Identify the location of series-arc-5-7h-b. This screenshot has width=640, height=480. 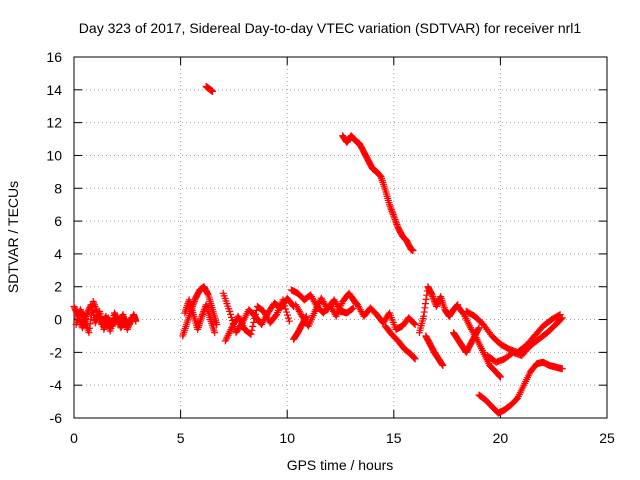
(200, 316).